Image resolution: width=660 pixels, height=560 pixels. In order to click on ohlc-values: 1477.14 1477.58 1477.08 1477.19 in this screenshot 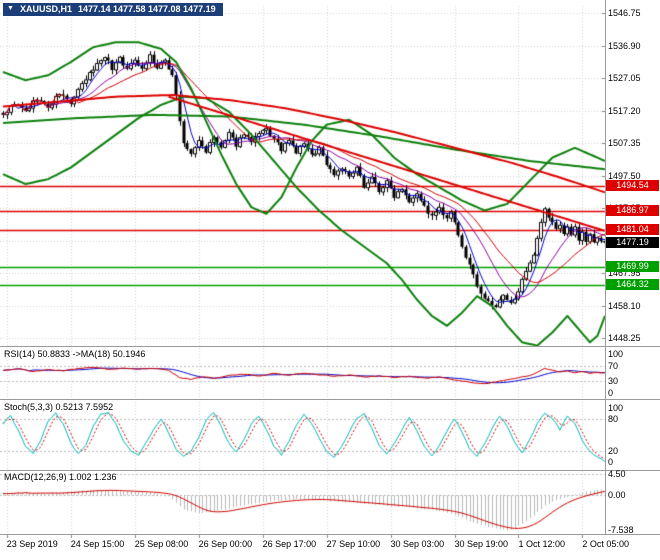, I will do `click(146, 9)`.